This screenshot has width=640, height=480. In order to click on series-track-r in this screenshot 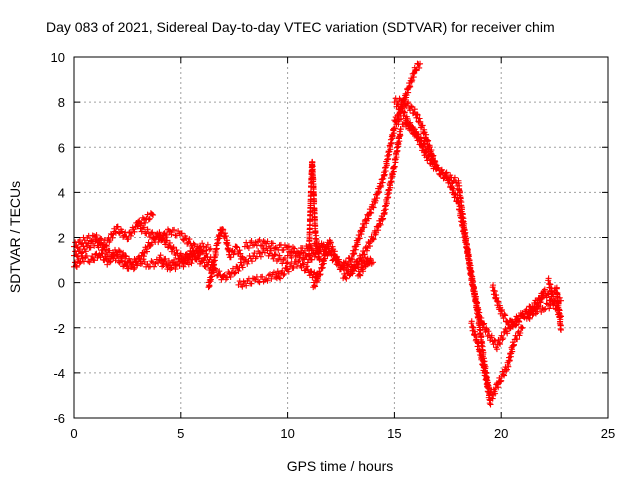, I will do `click(414, 132)`.